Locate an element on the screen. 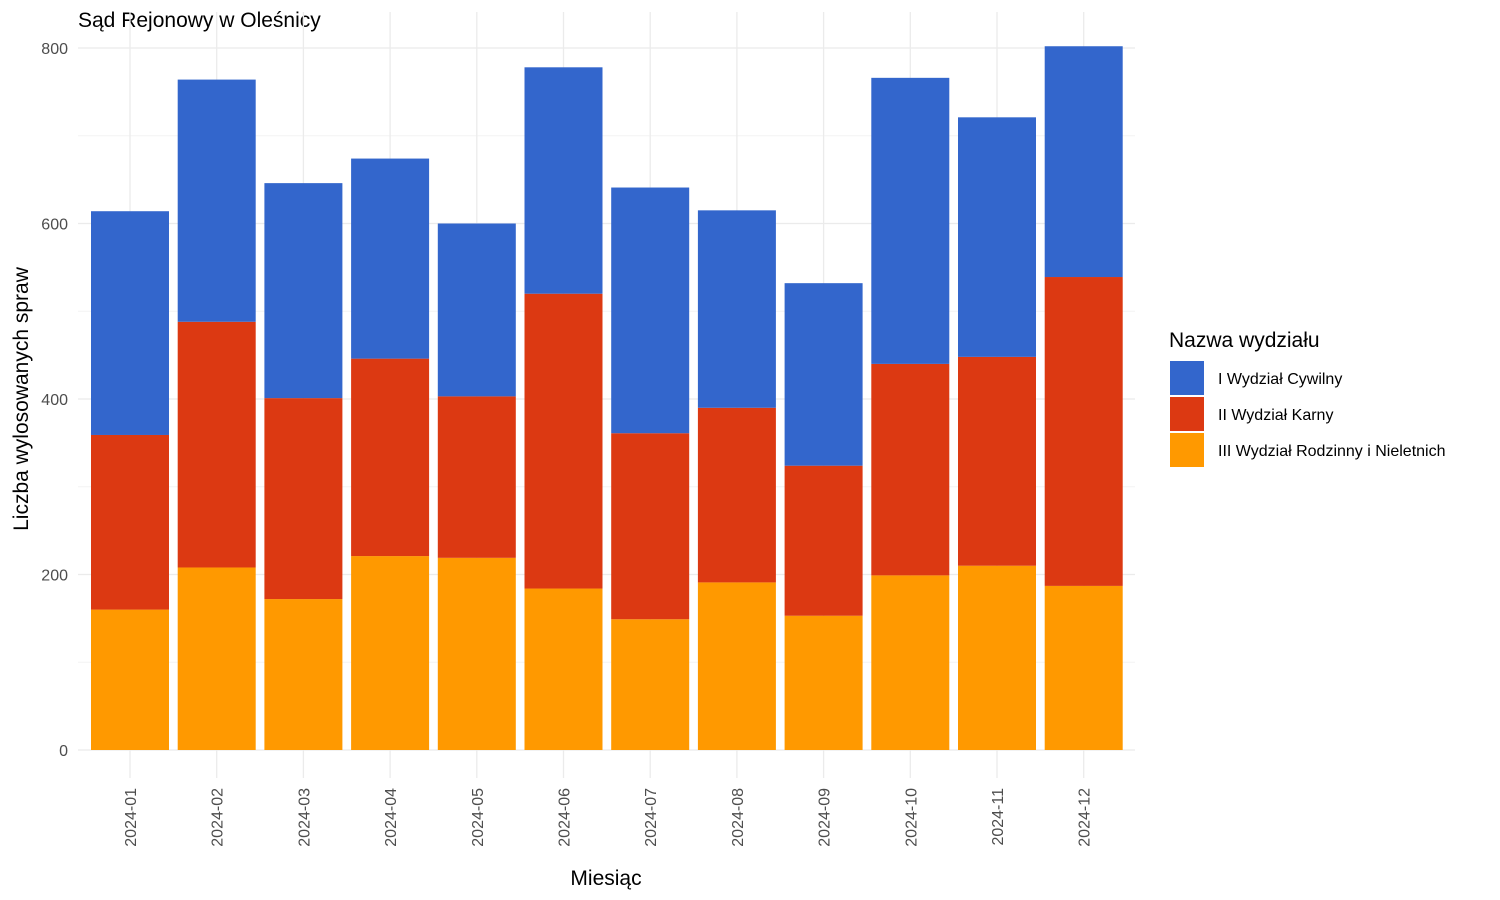 The height and width of the screenshot is (900, 1500). x-tick-label: 2024-01 is located at coordinates (131, 817).